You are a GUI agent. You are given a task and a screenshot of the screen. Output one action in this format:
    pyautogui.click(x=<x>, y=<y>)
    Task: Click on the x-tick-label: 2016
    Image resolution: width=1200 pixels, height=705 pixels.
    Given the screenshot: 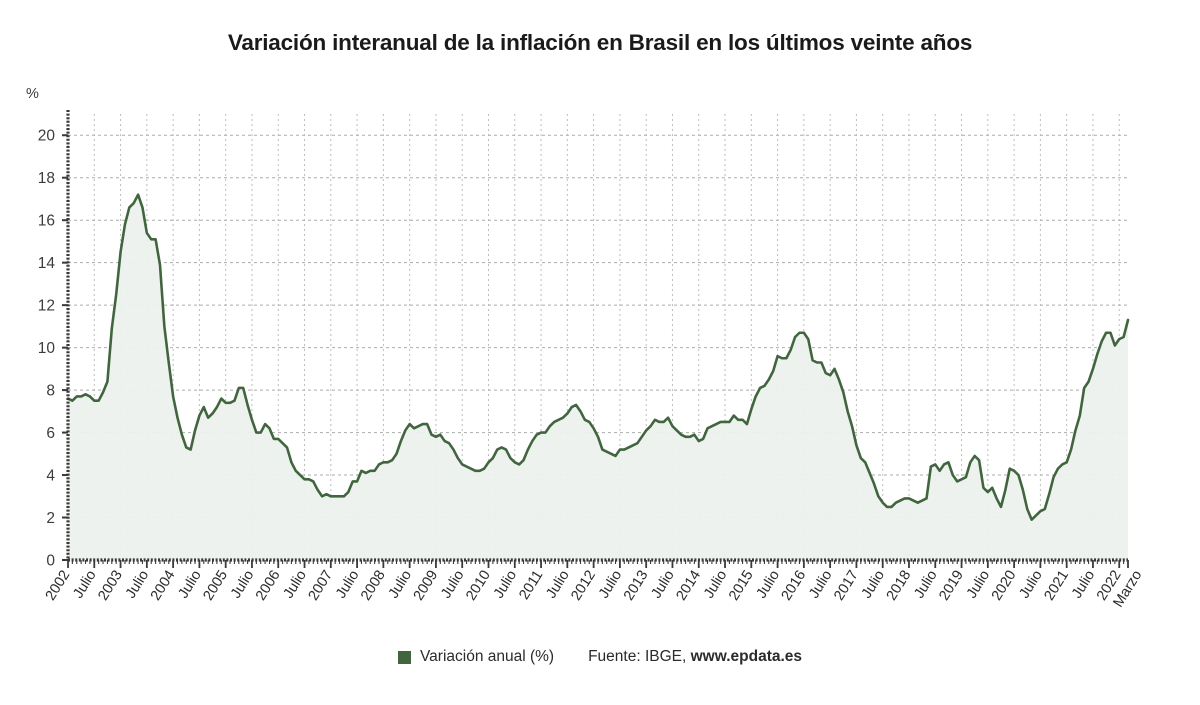 What is the action you would take?
    pyautogui.click(x=794, y=586)
    